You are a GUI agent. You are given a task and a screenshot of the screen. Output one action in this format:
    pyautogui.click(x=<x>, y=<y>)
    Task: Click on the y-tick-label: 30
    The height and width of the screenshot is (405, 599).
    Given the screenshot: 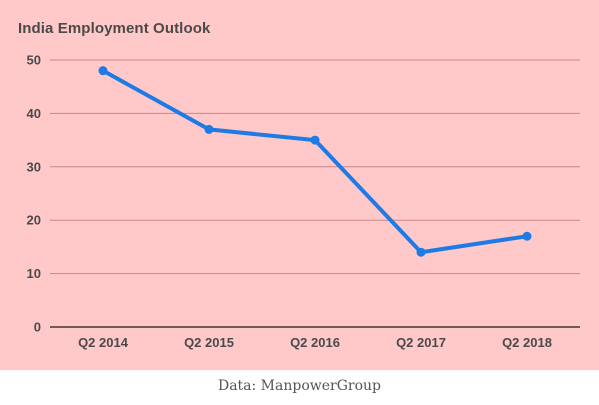 What is the action you would take?
    pyautogui.click(x=34, y=166)
    